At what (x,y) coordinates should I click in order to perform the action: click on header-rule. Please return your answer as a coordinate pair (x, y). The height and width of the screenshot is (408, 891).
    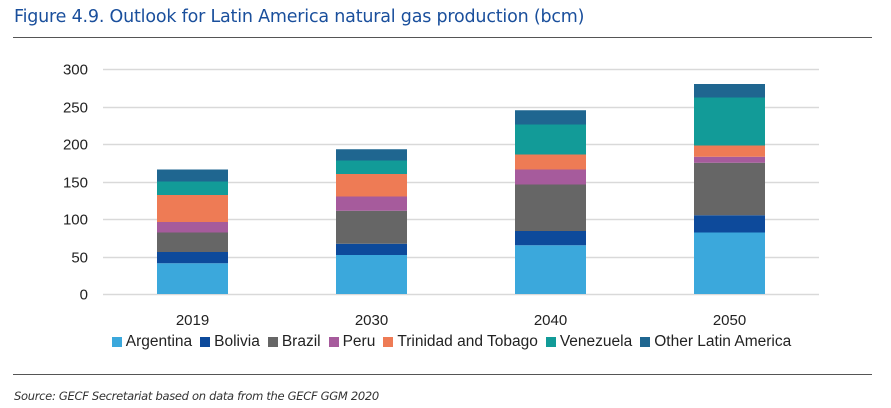
    Looking at the image, I should click on (442, 37).